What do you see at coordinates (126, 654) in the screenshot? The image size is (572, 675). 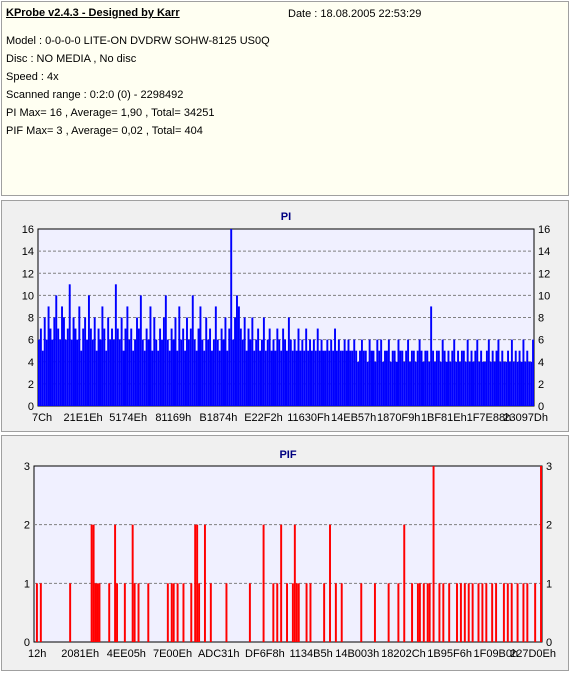 I see `x-tick-label: 4EE05h` at bounding box center [126, 654].